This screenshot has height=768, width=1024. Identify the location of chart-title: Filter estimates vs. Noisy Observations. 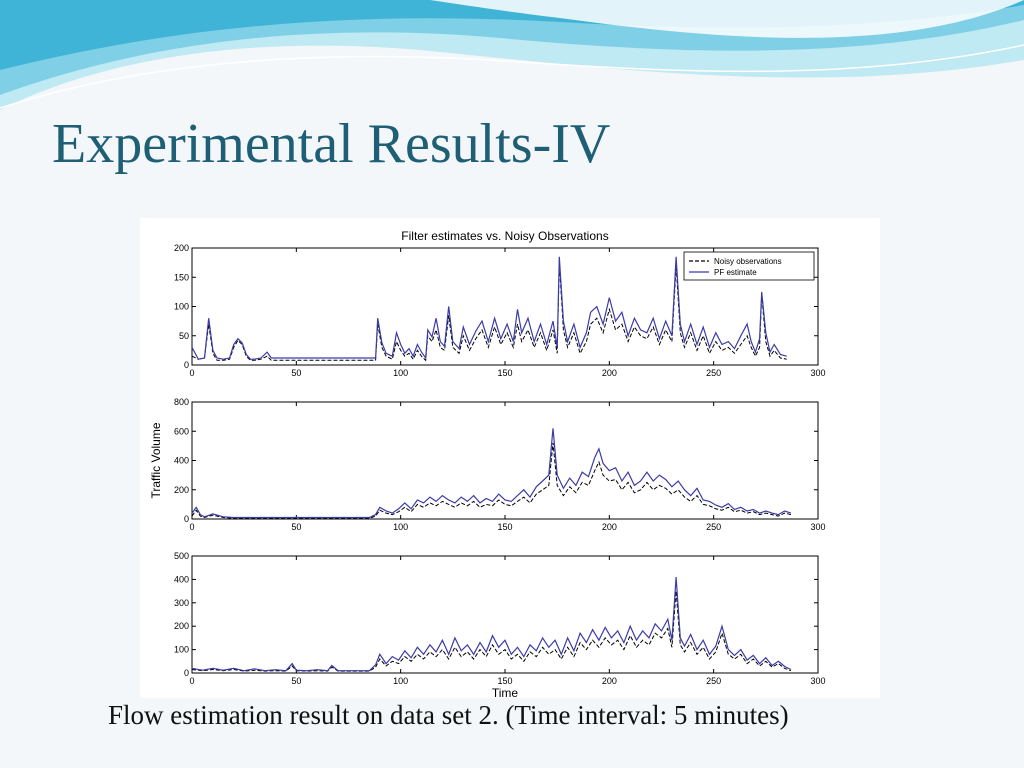
(504, 236).